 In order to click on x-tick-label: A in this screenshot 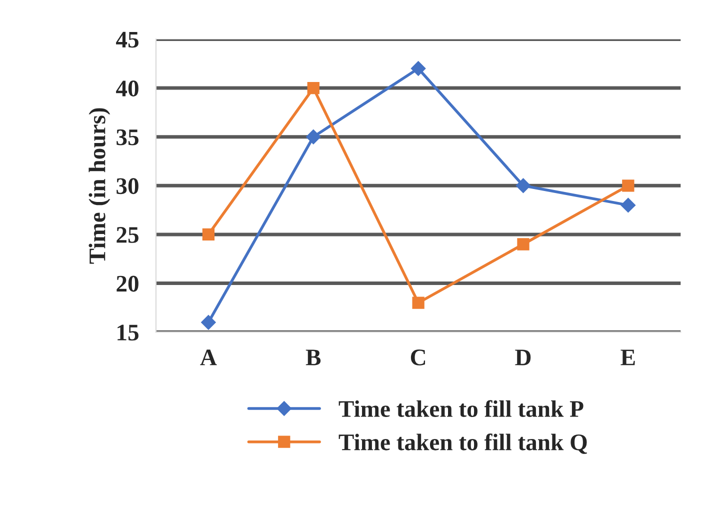, I will do `click(208, 358)`.